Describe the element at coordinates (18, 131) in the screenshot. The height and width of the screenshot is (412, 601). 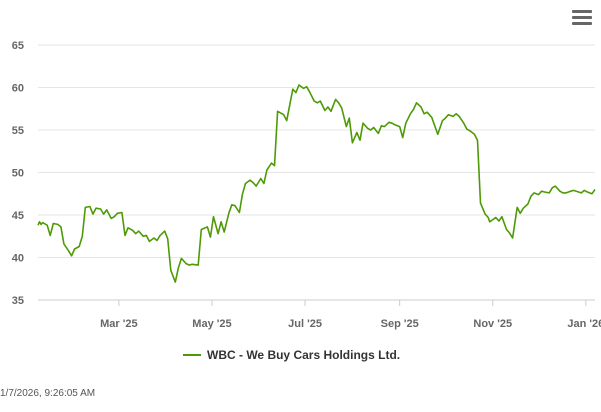
I see `y-tick-label: 55` at that location.